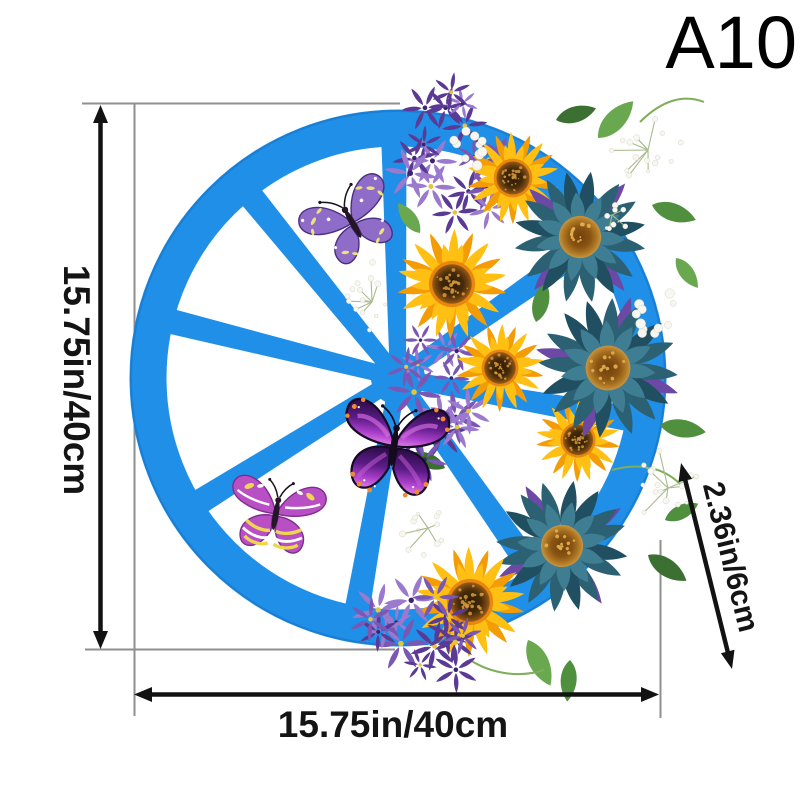  Describe the element at coordinates (670, 481) in the screenshot. I see `babys-breath-right` at that location.